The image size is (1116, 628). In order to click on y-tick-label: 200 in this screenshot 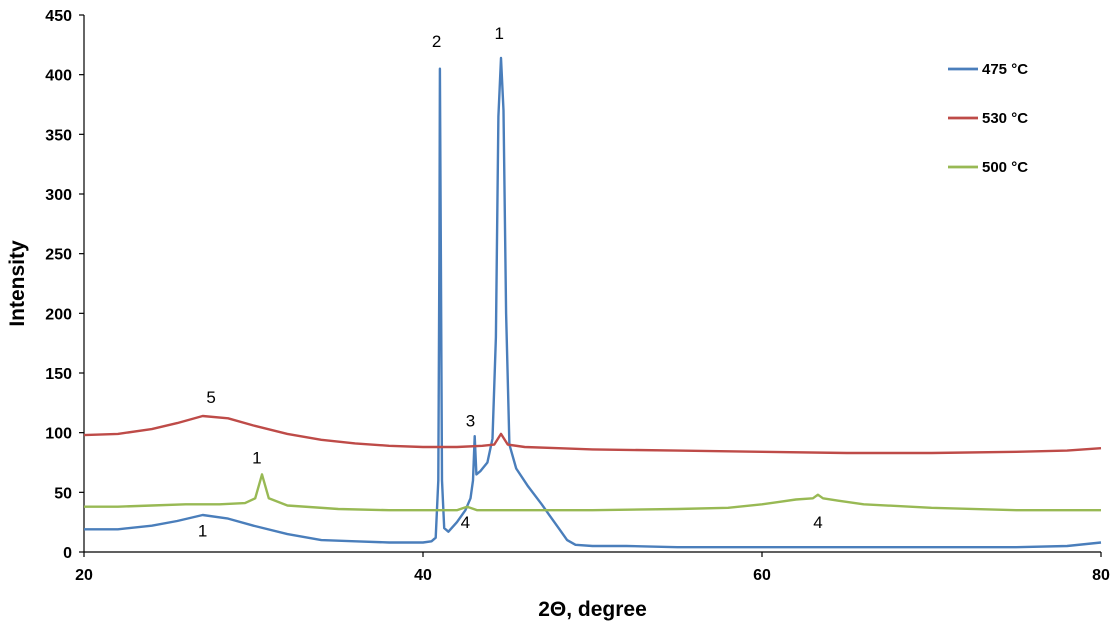, I will do `click(58, 314)`.